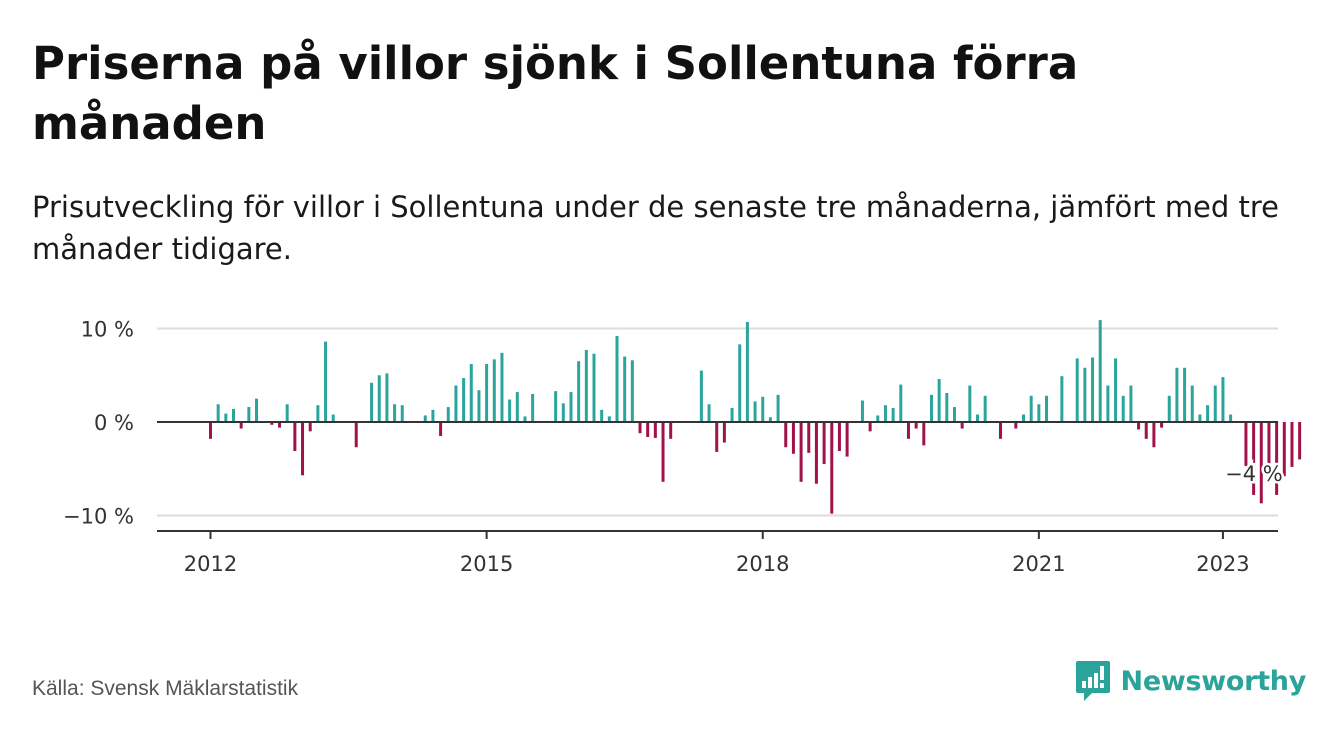  Describe the element at coordinates (1038, 564) in the screenshot. I see `x-tick-label: 2021` at that location.